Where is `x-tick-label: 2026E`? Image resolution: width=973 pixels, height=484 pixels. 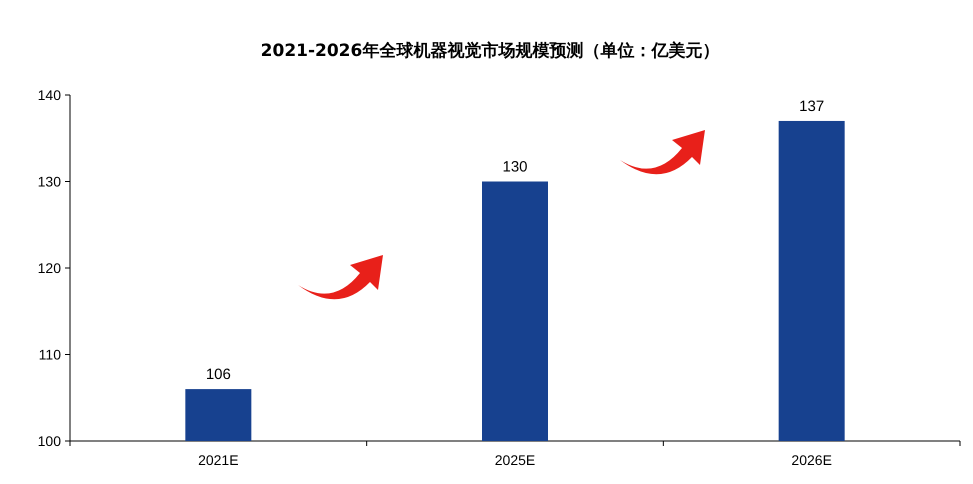
x-tick-label: 2026E is located at coordinates (811, 460).